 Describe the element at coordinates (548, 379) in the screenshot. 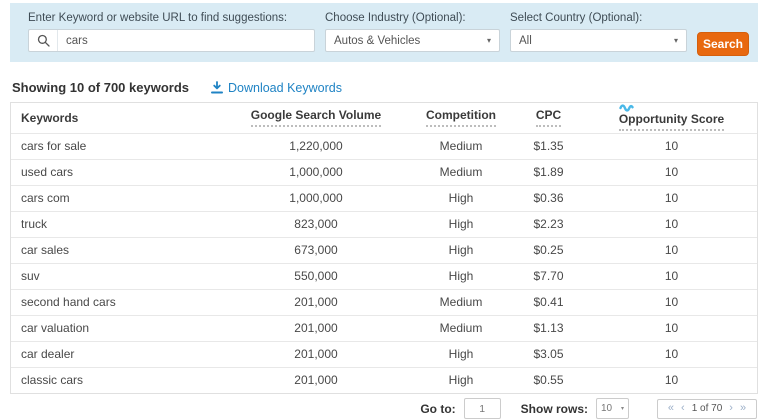

I see `cpc-cell: $0.55` at that location.